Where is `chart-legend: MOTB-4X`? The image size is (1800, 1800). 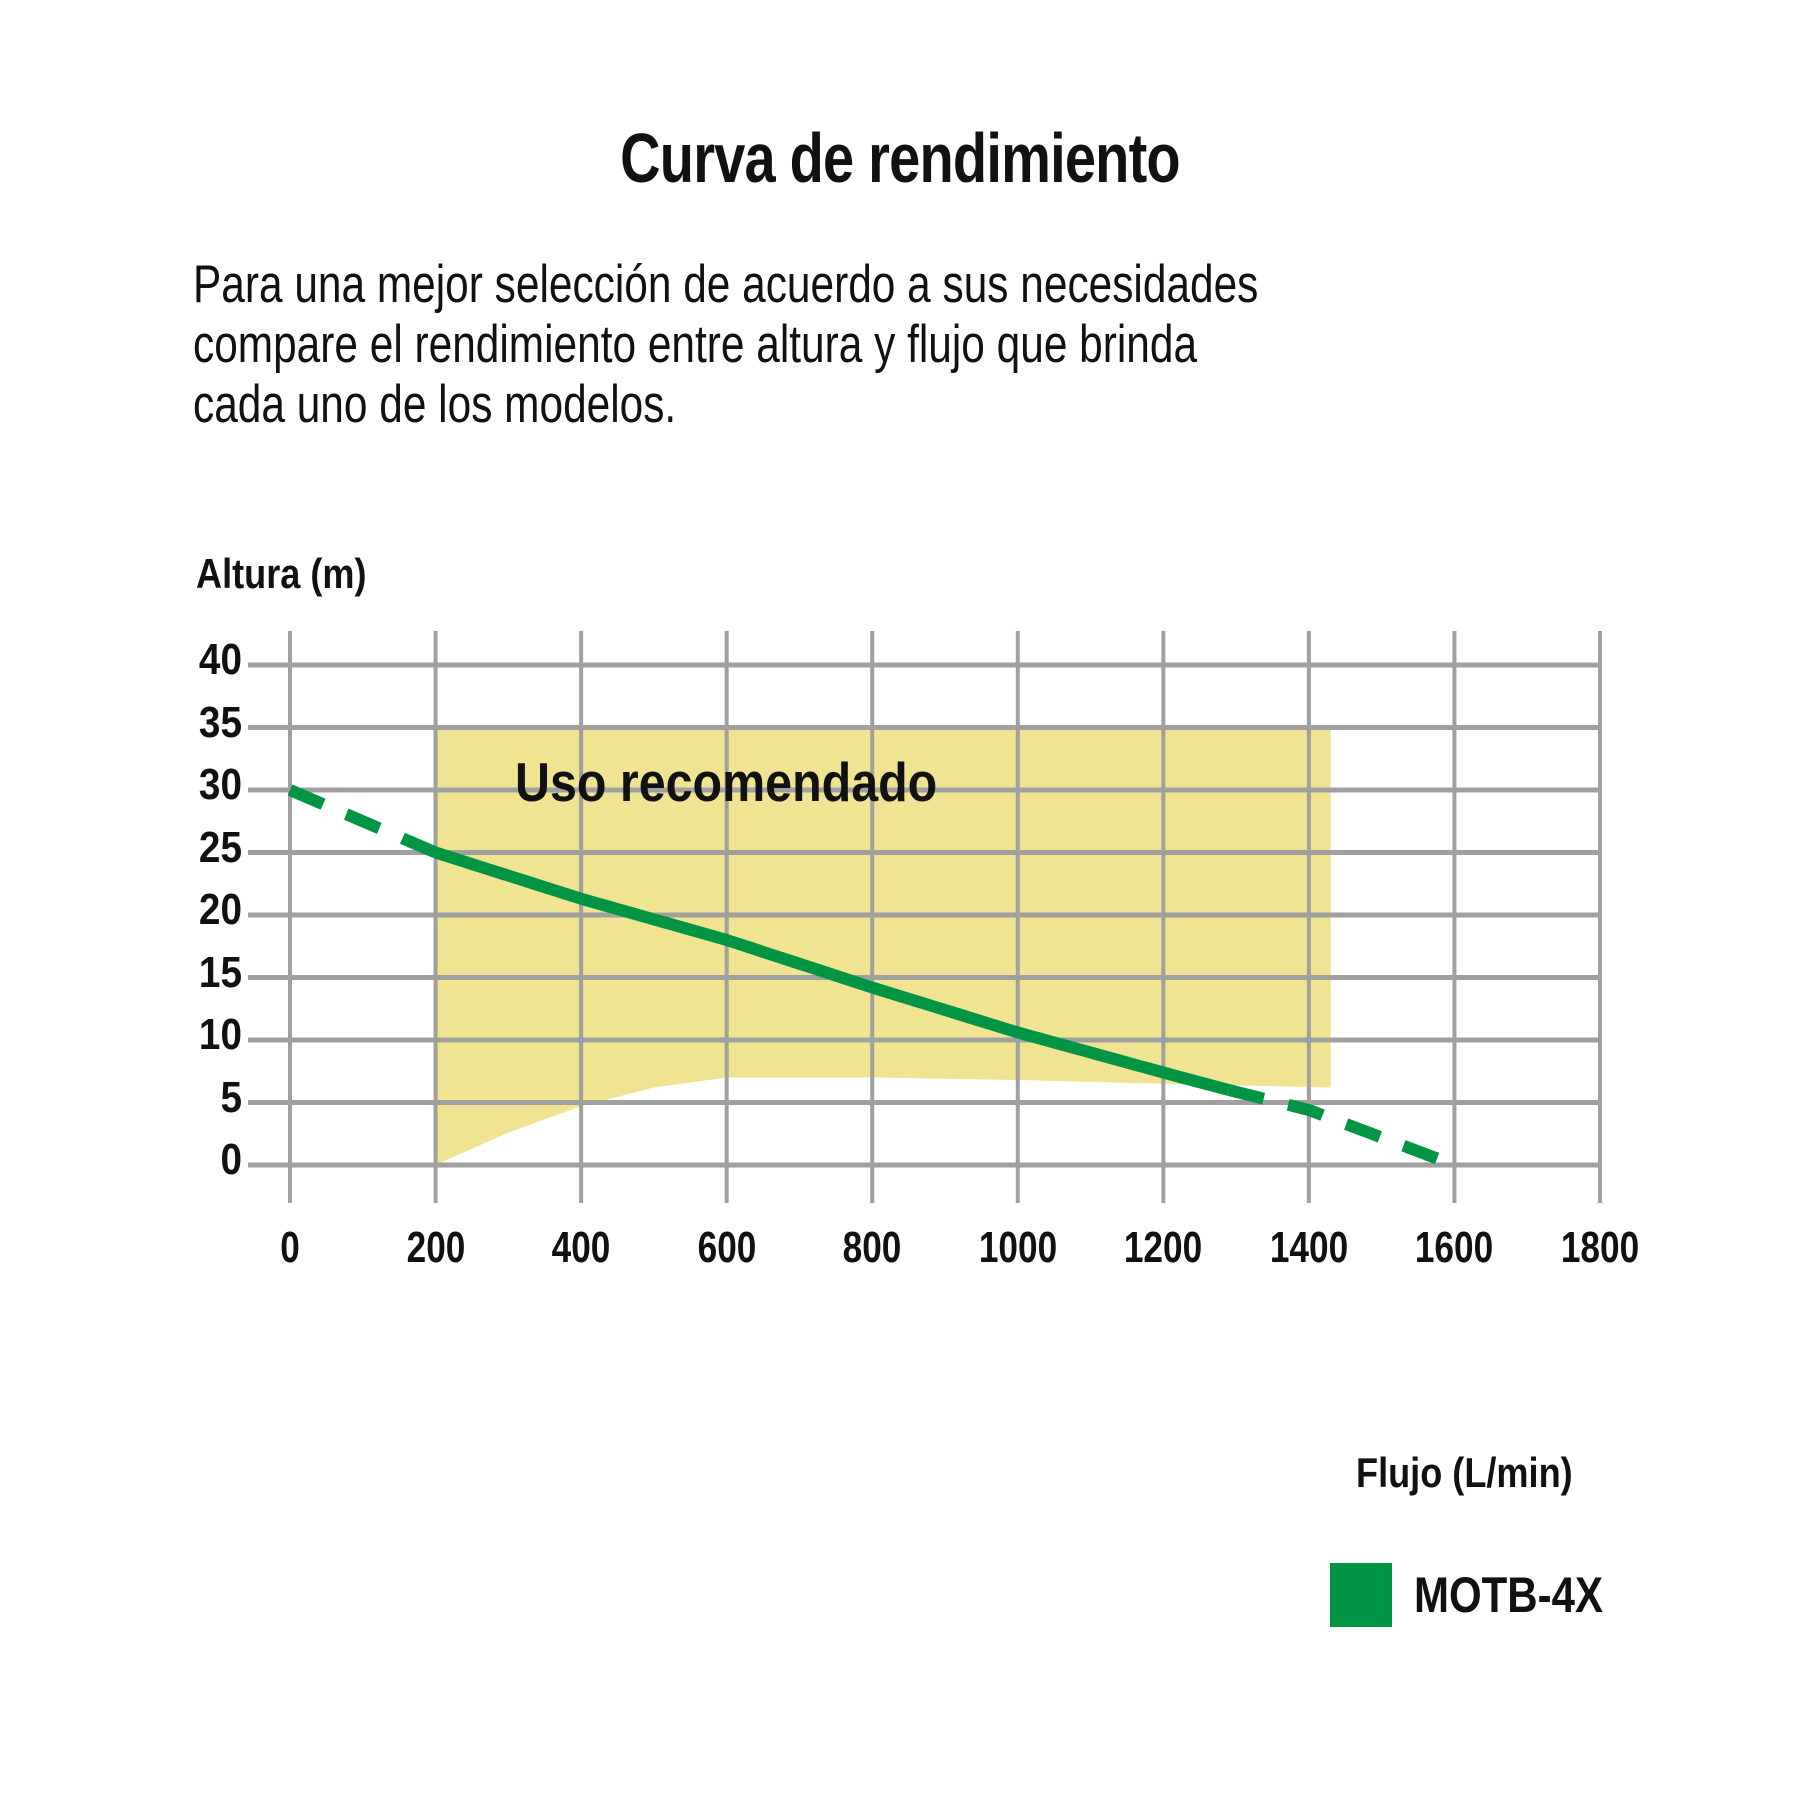 chart-legend: MOTB-4X is located at coordinates (1484, 1595).